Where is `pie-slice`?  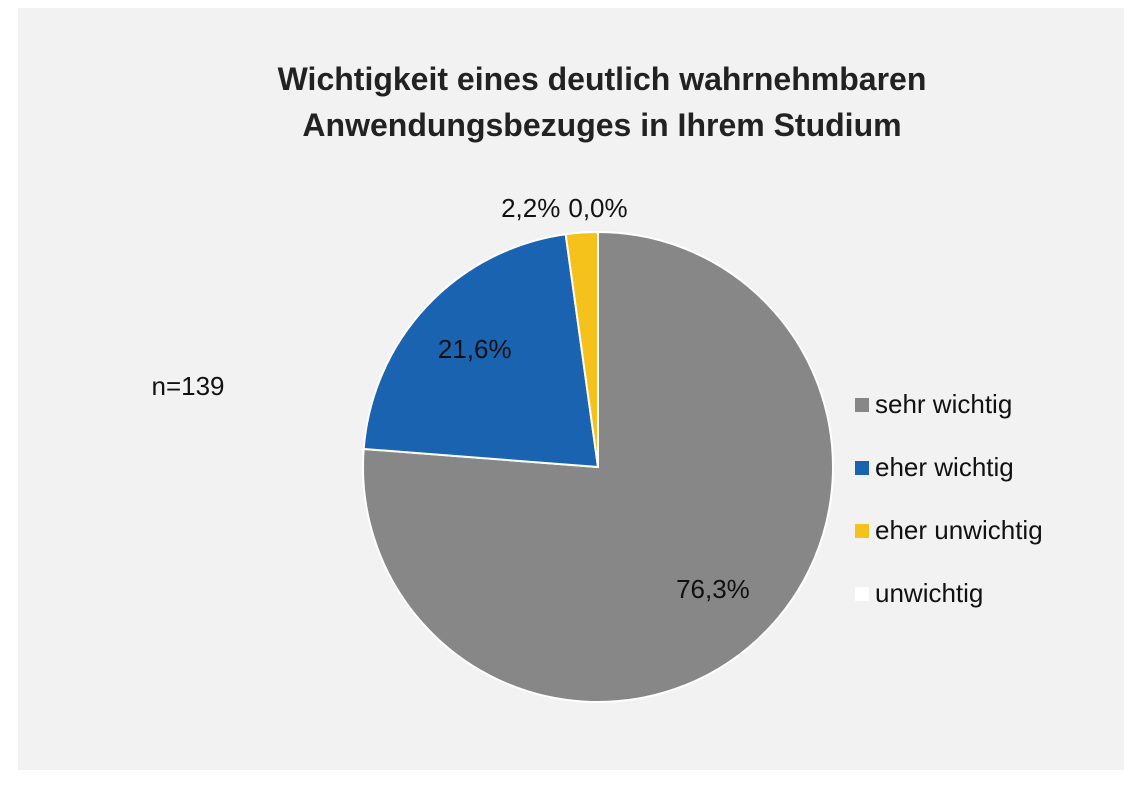
pie-slice is located at coordinates (481, 351).